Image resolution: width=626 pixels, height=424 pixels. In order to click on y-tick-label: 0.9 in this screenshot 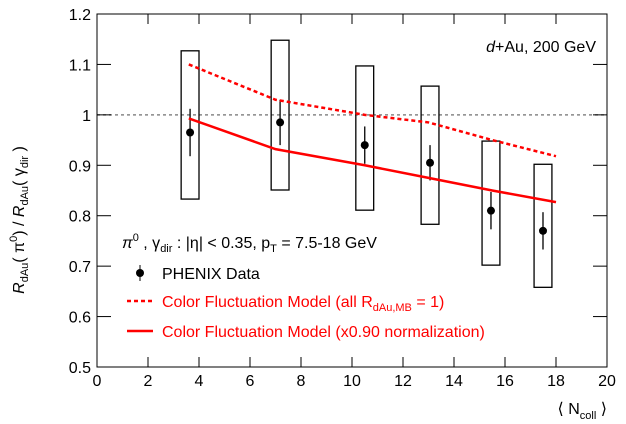, I will do `click(80, 166)`.